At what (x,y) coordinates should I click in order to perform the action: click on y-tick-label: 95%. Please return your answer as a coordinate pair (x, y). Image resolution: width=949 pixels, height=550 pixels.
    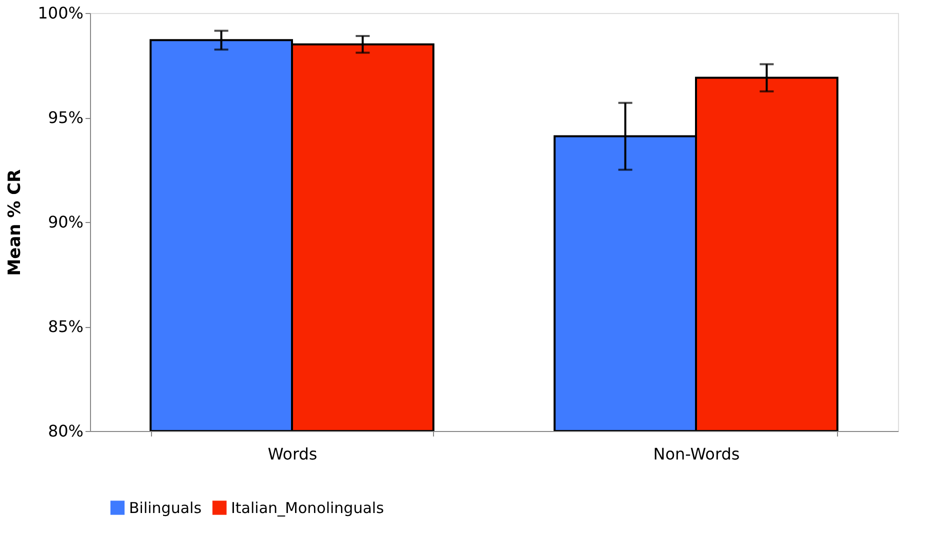
    Looking at the image, I should click on (66, 117).